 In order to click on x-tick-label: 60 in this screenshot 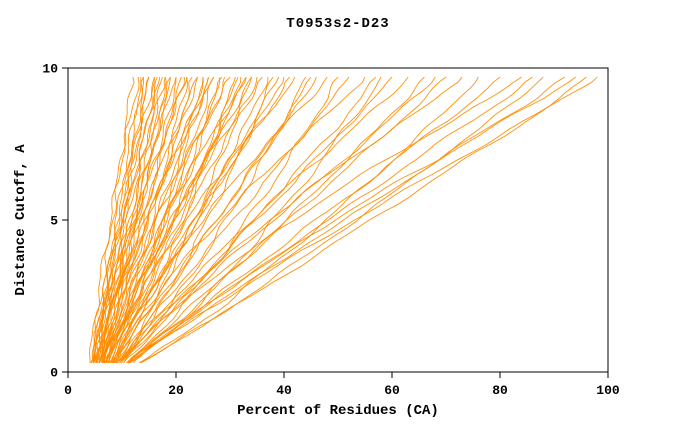, I will do `click(392, 390)`.